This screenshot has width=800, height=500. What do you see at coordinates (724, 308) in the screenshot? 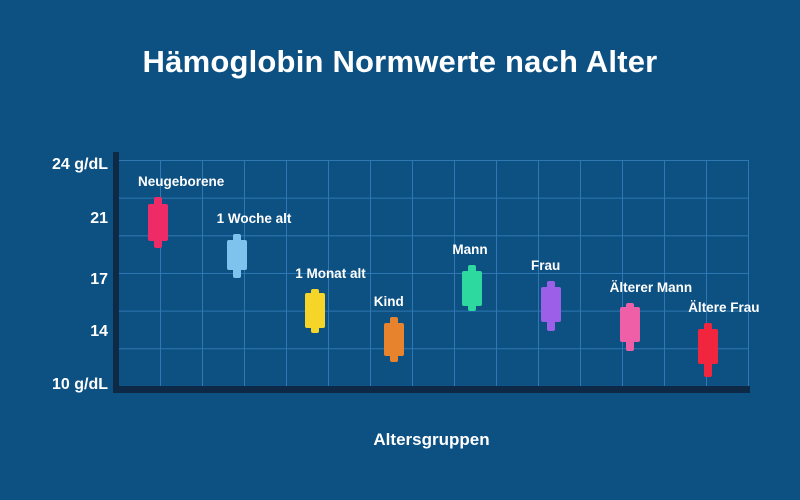
I see `candle-label-ältere-frau: Ältere Frau` at bounding box center [724, 308].